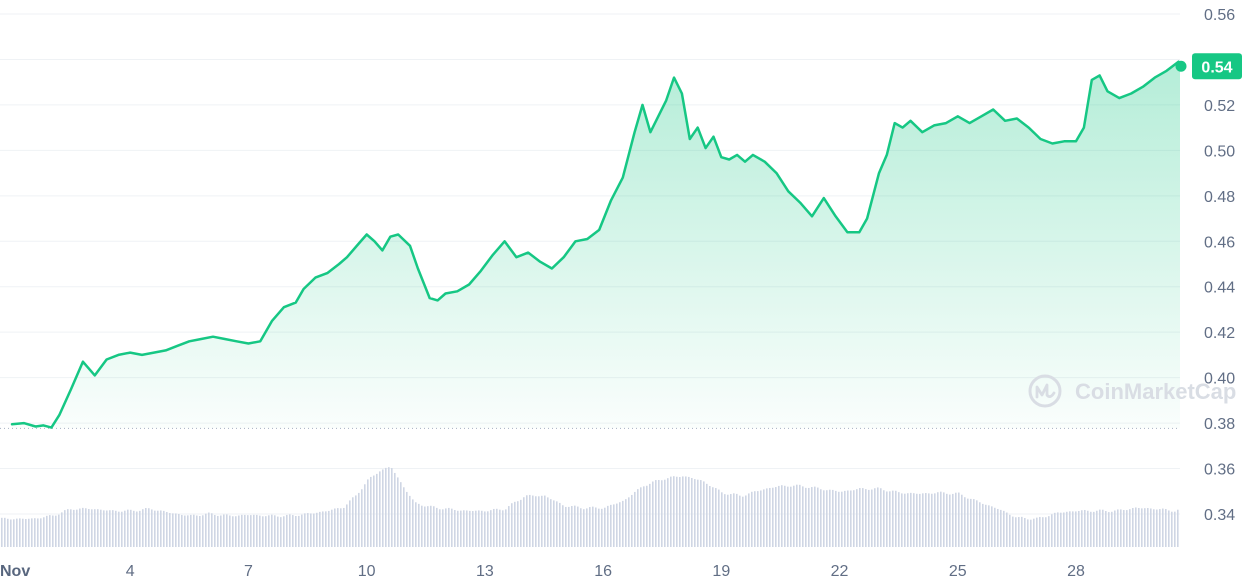  Describe the element at coordinates (721, 571) in the screenshot. I see `x-tick-label: 19` at that location.